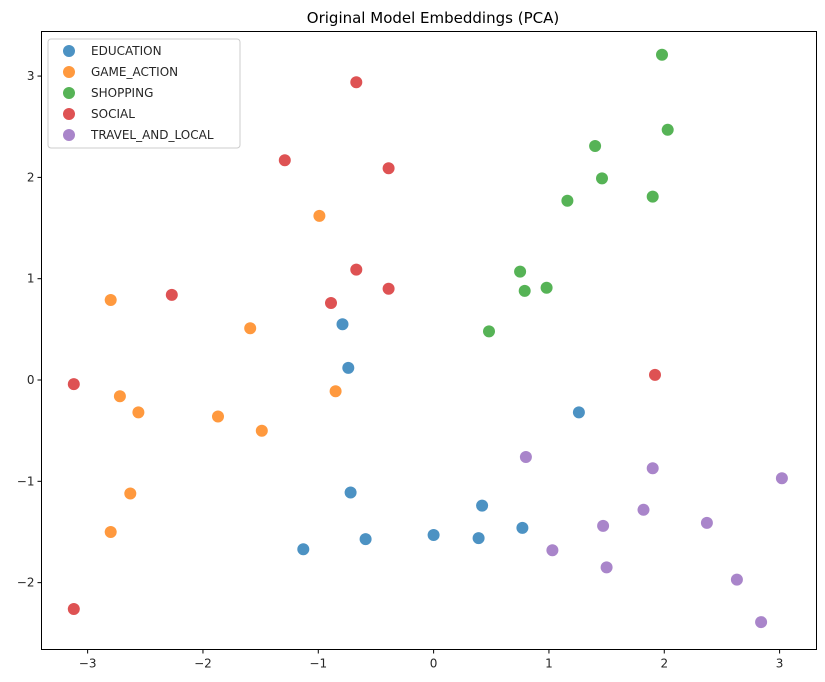  Describe the element at coordinates (134, 72) in the screenshot. I see `legend-label: GAME_ACTION` at that location.